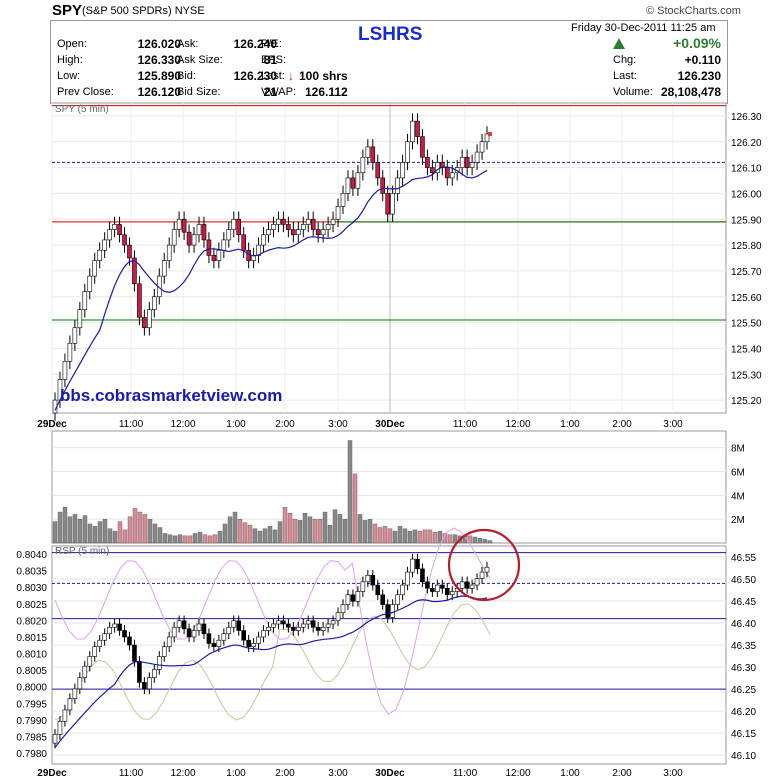 The height and width of the screenshot is (780, 780). I want to click on bid-value: 126.230, so click(255, 76).